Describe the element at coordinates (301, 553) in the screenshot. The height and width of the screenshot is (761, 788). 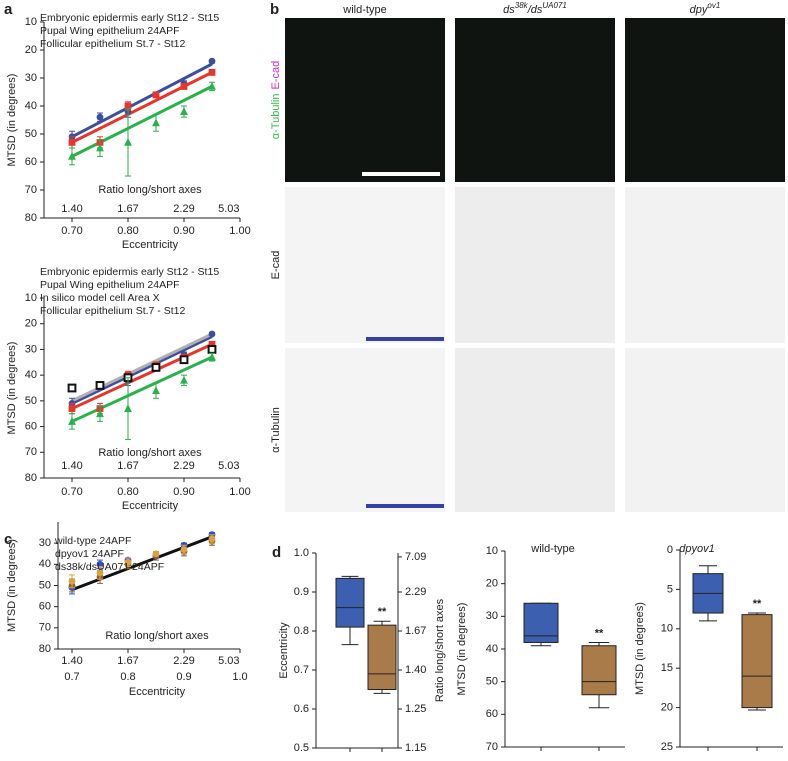
I see `y-tick-label: 1.0` at that location.